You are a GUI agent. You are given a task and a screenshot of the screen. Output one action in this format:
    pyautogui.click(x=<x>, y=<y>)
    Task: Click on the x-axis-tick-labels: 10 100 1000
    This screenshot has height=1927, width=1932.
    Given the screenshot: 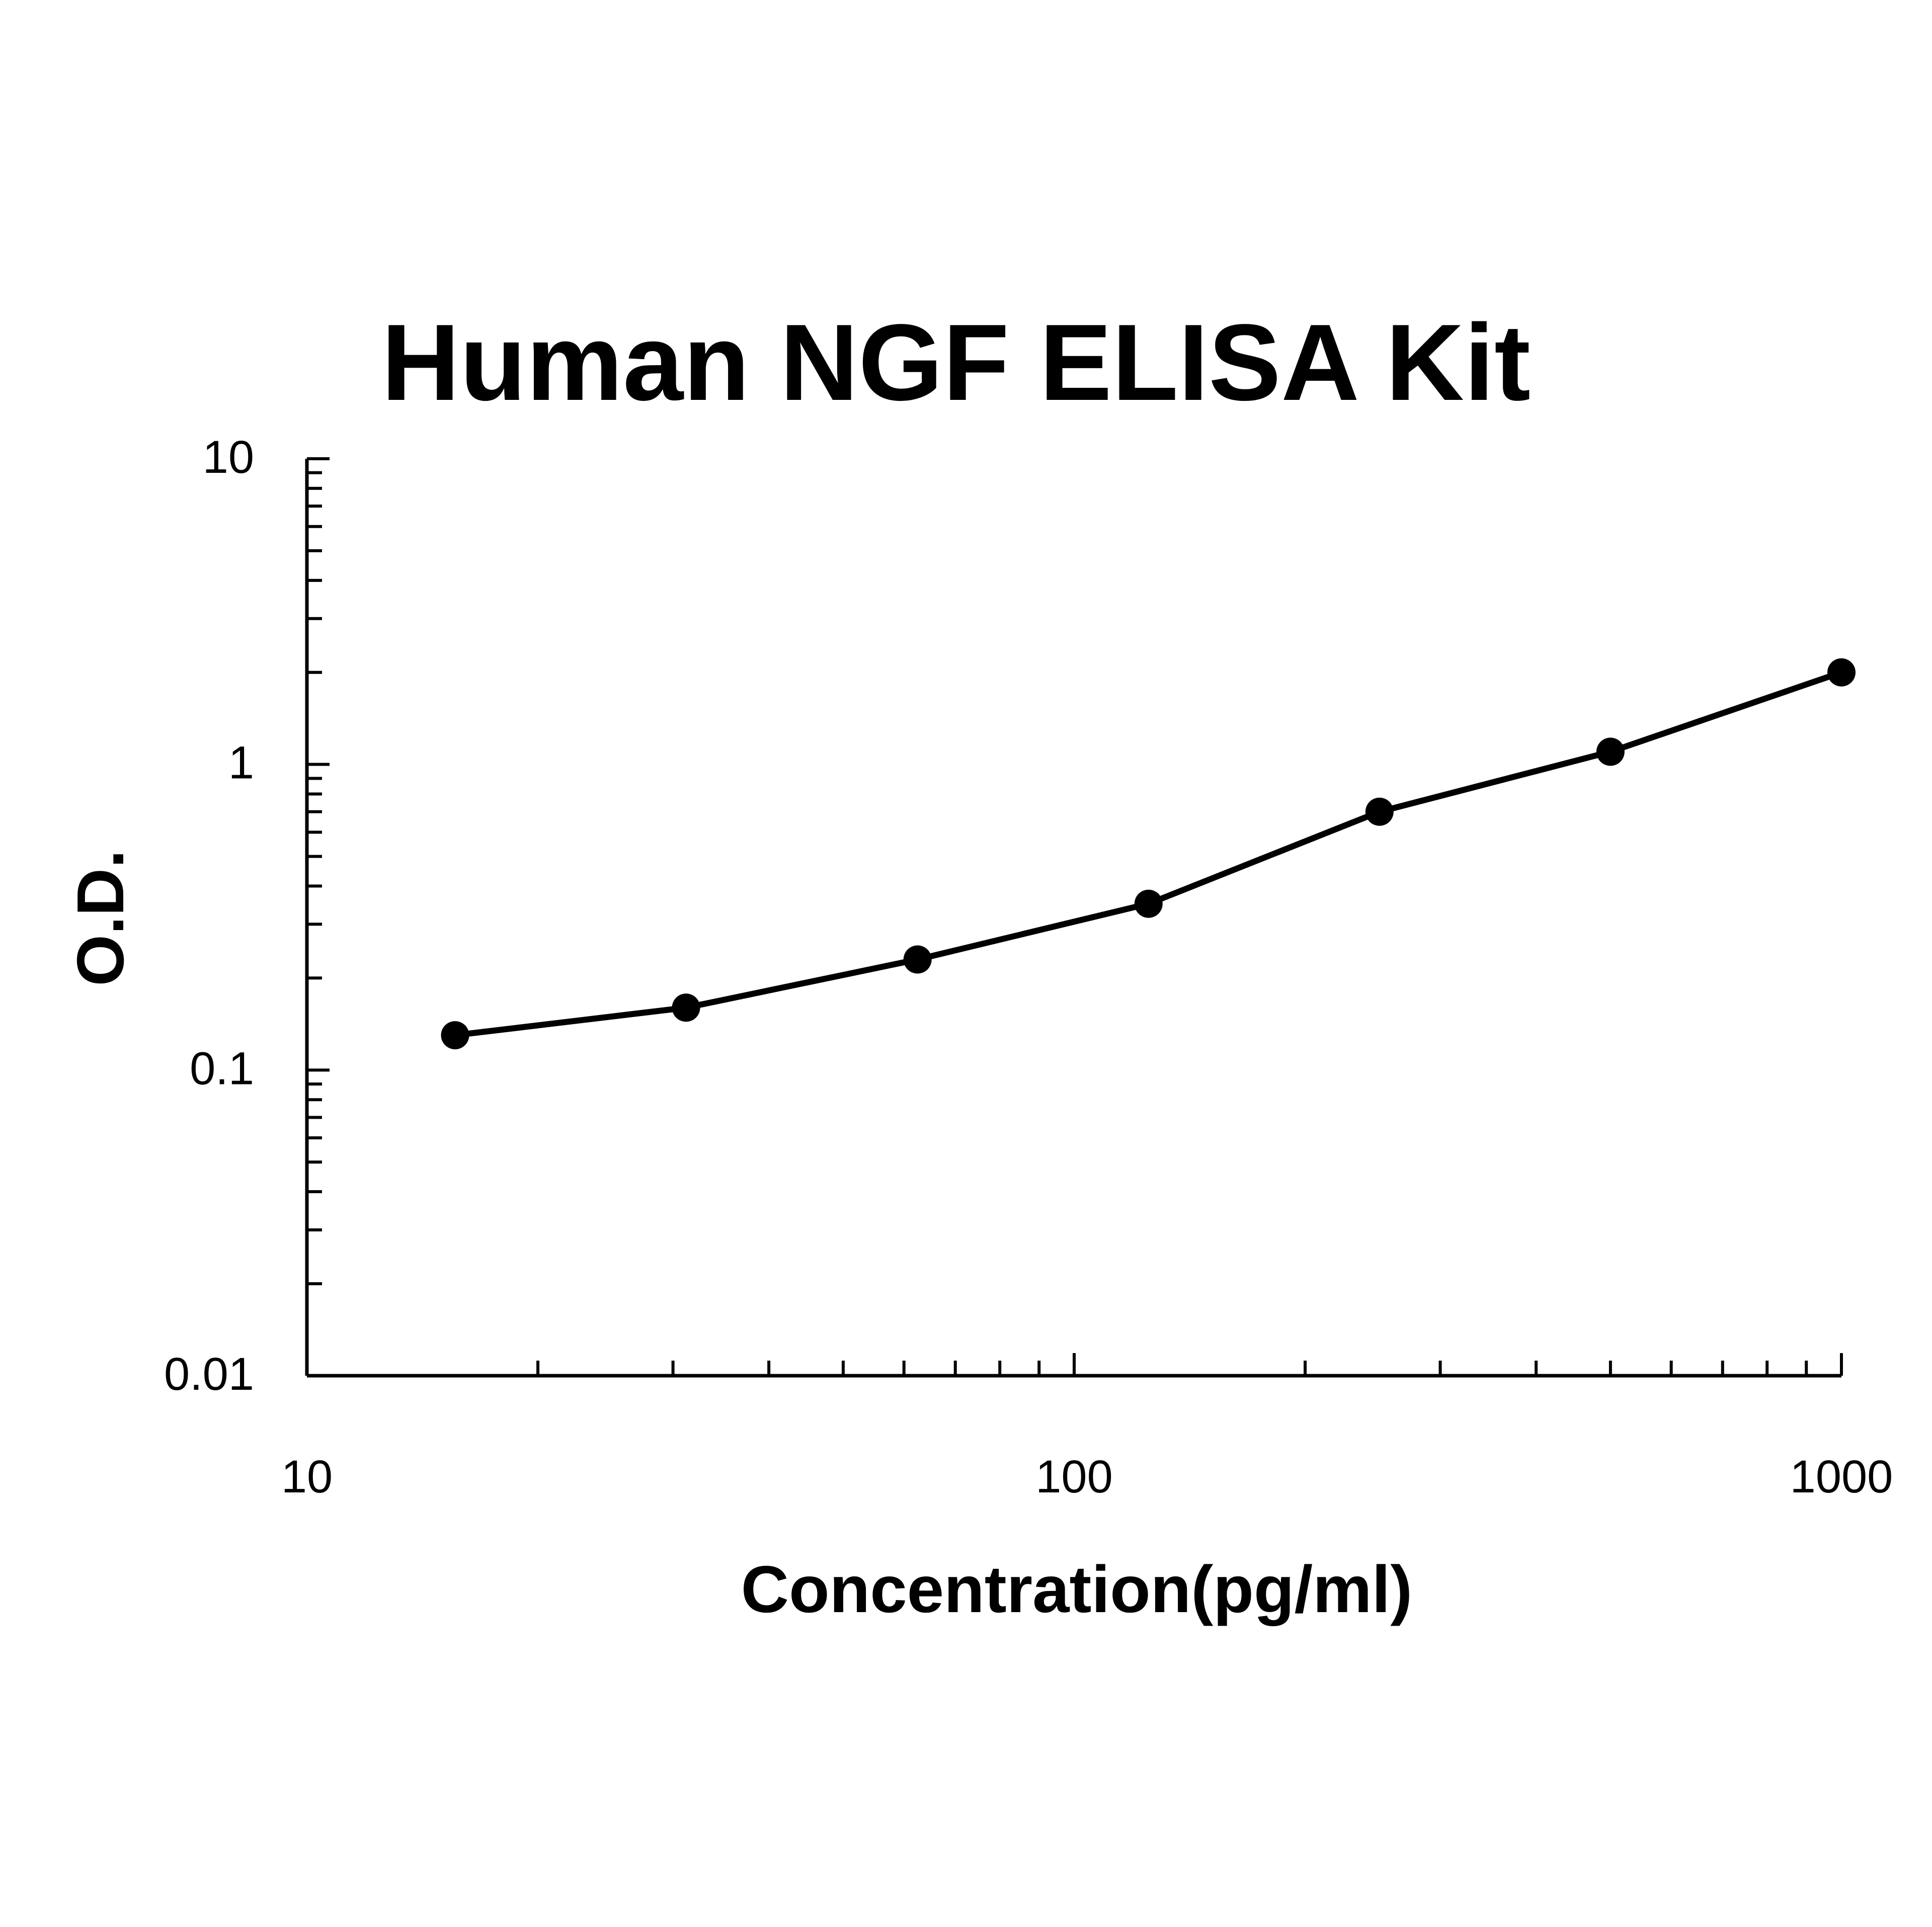 What is the action you would take?
    pyautogui.click(x=1087, y=1476)
    